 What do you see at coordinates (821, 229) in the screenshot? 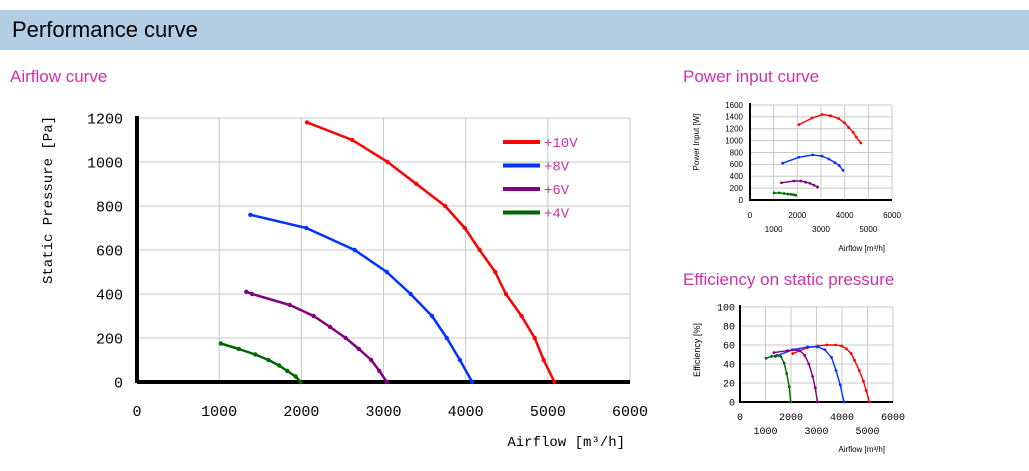
I see `power-x-tick-label: 3000` at bounding box center [821, 229].